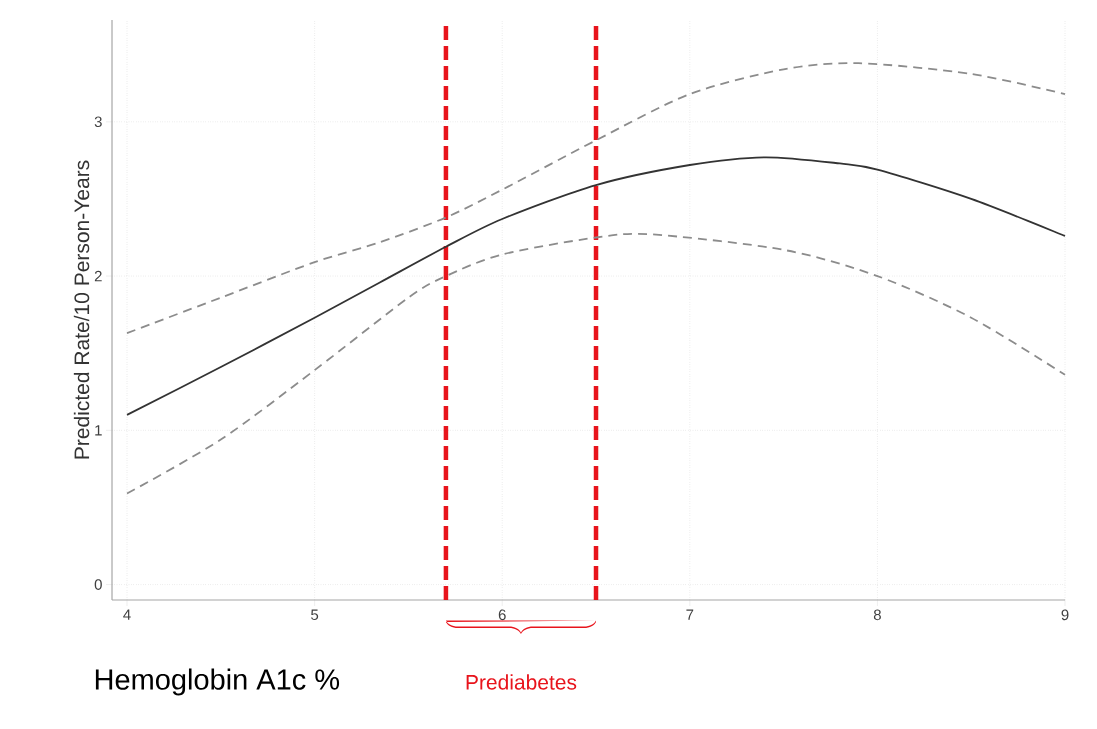 This screenshot has width=1097, height=729. Describe the element at coordinates (877, 615) in the screenshot. I see `x-tick-label: 8` at that location.